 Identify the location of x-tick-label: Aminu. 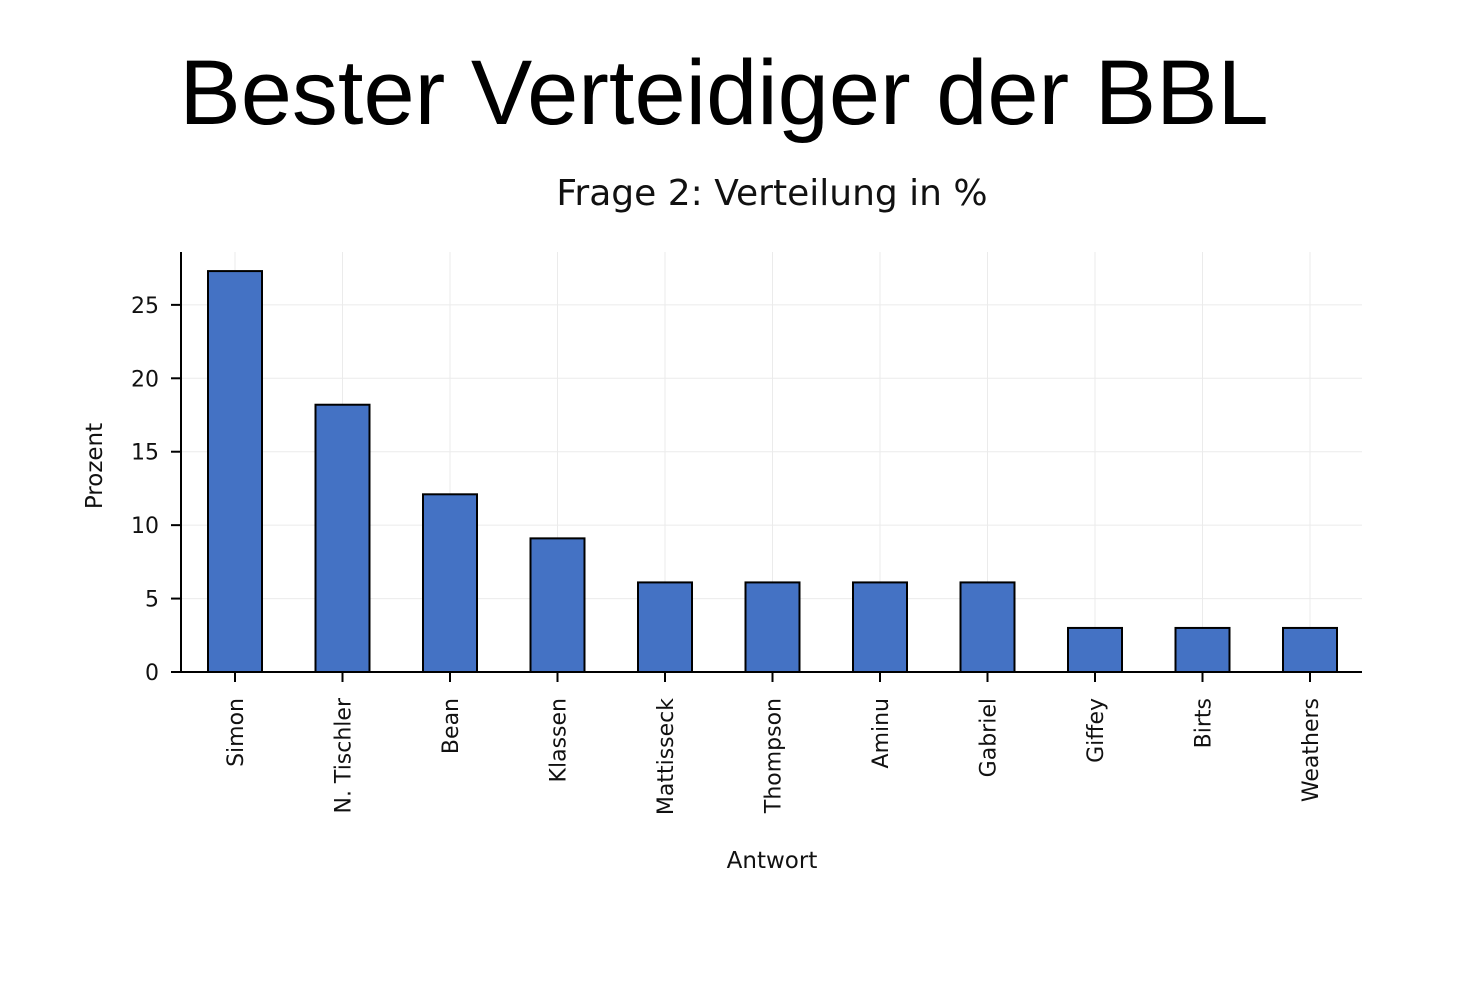
(881, 733).